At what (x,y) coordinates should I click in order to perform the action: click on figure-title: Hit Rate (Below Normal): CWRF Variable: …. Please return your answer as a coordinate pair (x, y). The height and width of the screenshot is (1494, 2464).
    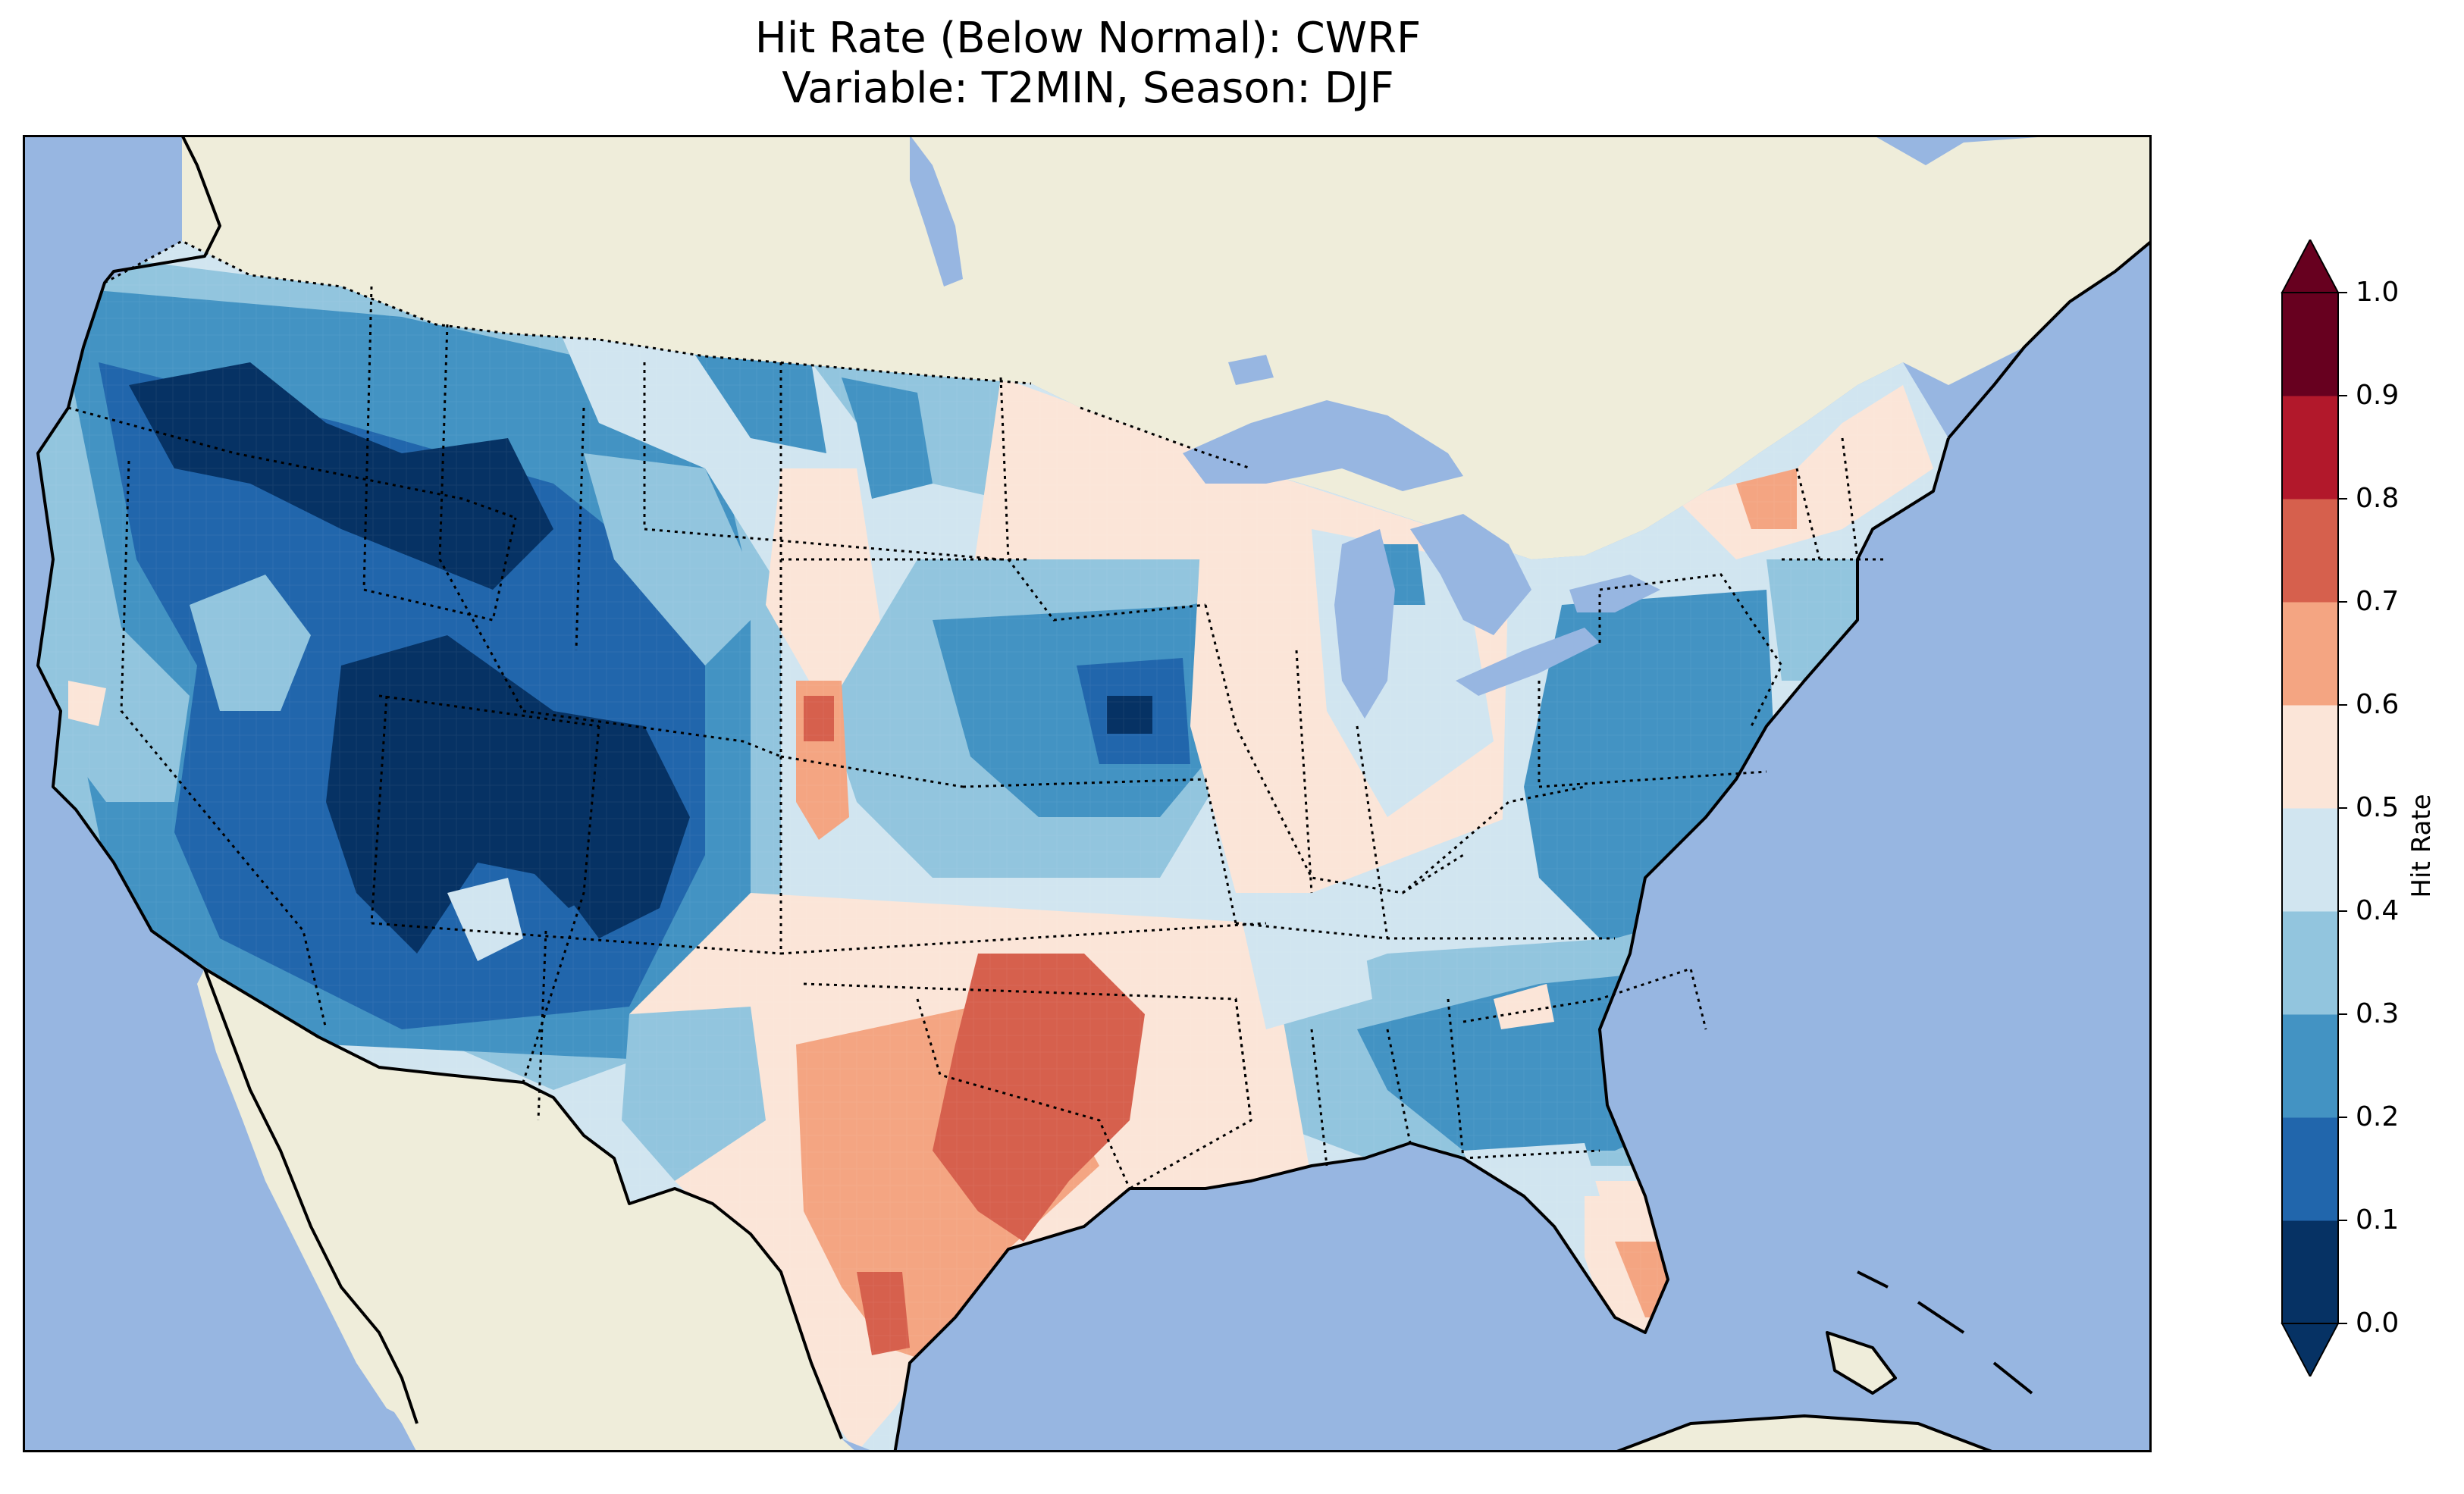
    Looking at the image, I should click on (1088, 64).